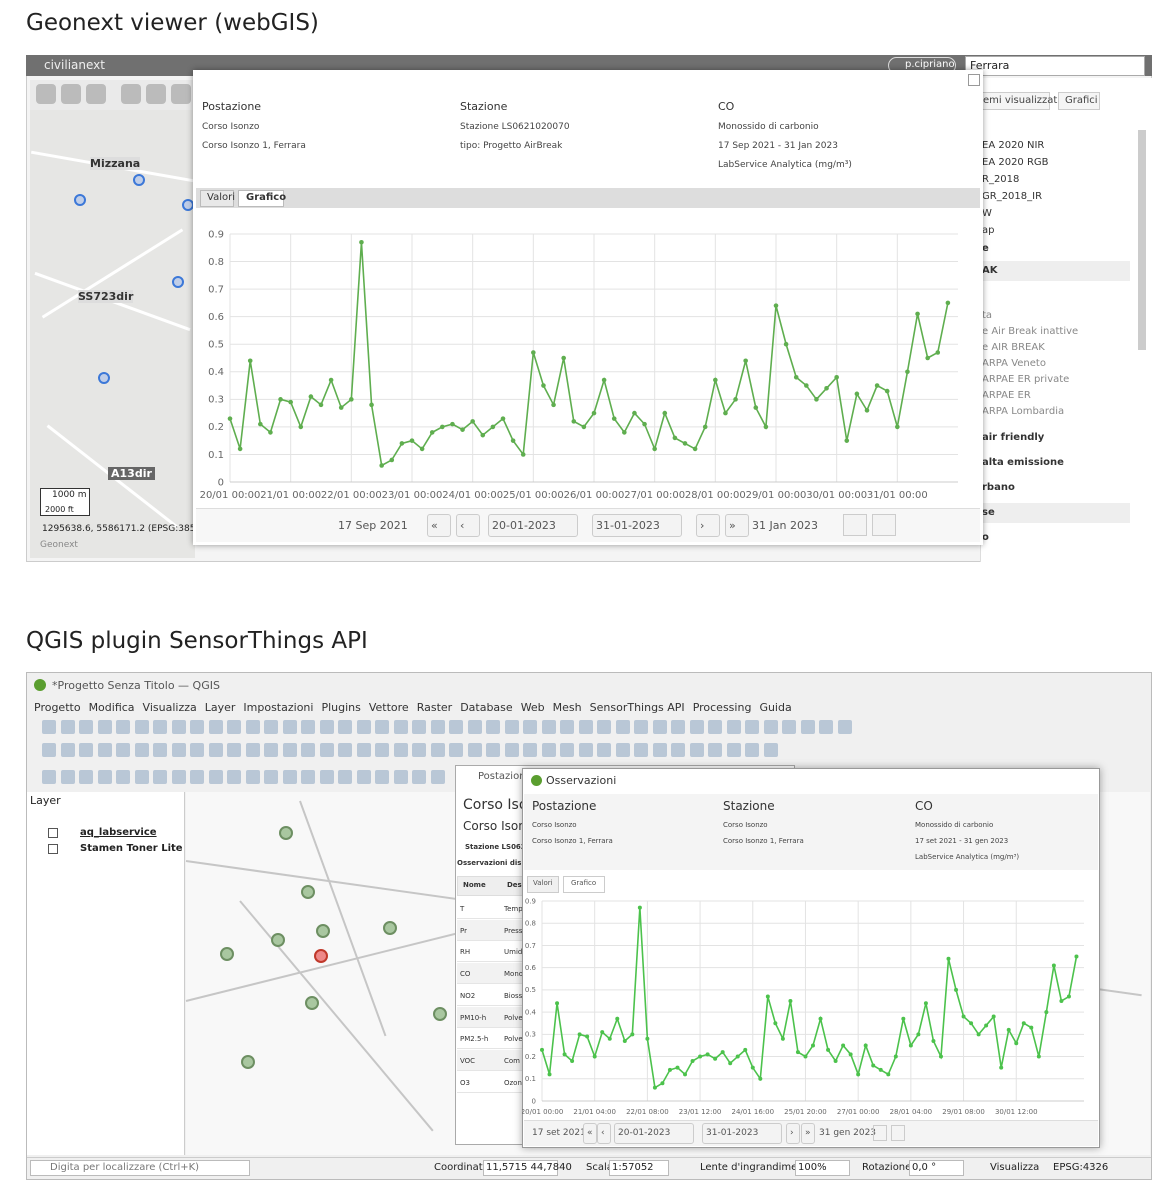  What do you see at coordinates (513, 1082) in the screenshot?
I see `table-cell: Ozon` at bounding box center [513, 1082].